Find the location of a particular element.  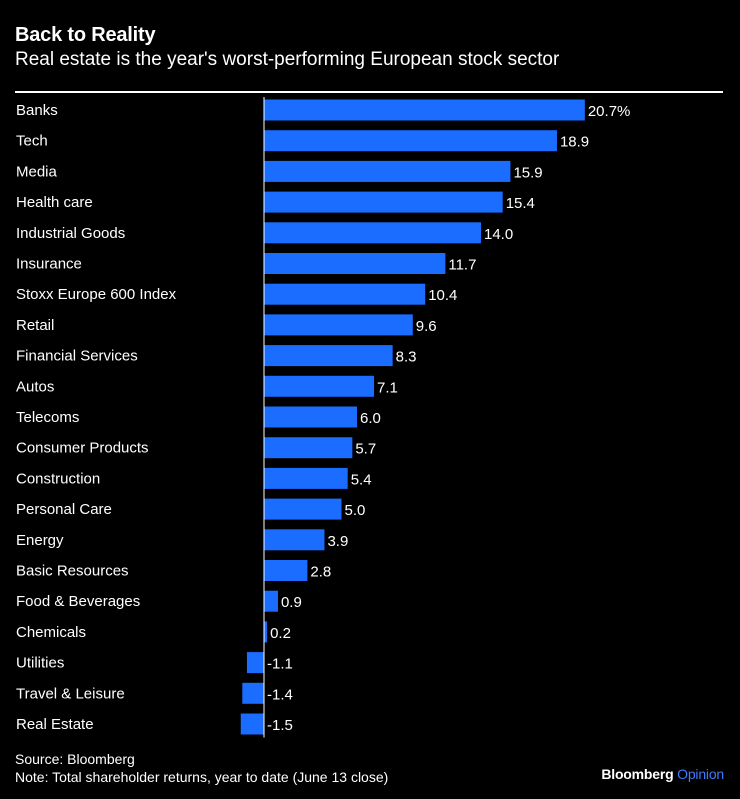

value-label: 15.9 is located at coordinates (527, 172).